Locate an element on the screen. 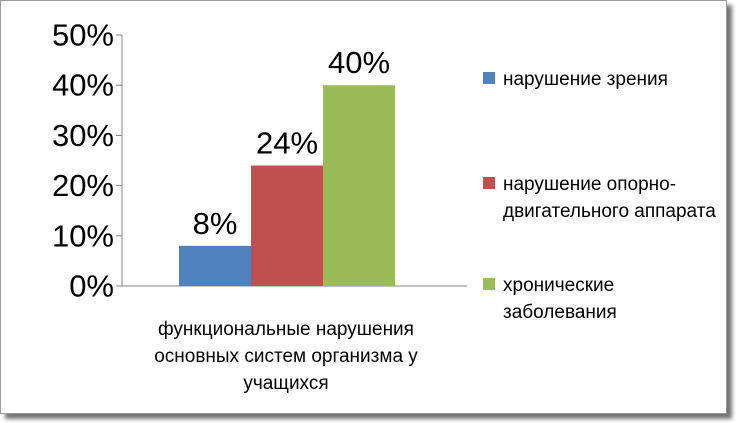 The image size is (736, 423). y-tick-label: 10% is located at coordinates (83, 235).